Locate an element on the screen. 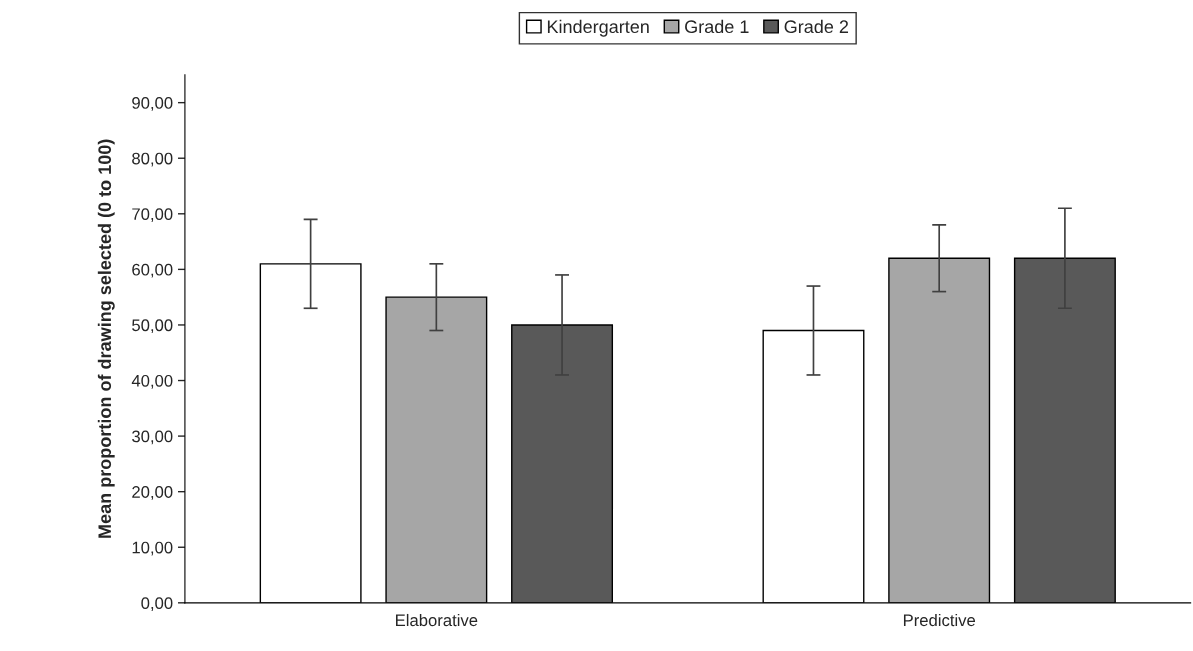 The width and height of the screenshot is (1193, 651). x-tick-label: Predictive is located at coordinates (939, 620).